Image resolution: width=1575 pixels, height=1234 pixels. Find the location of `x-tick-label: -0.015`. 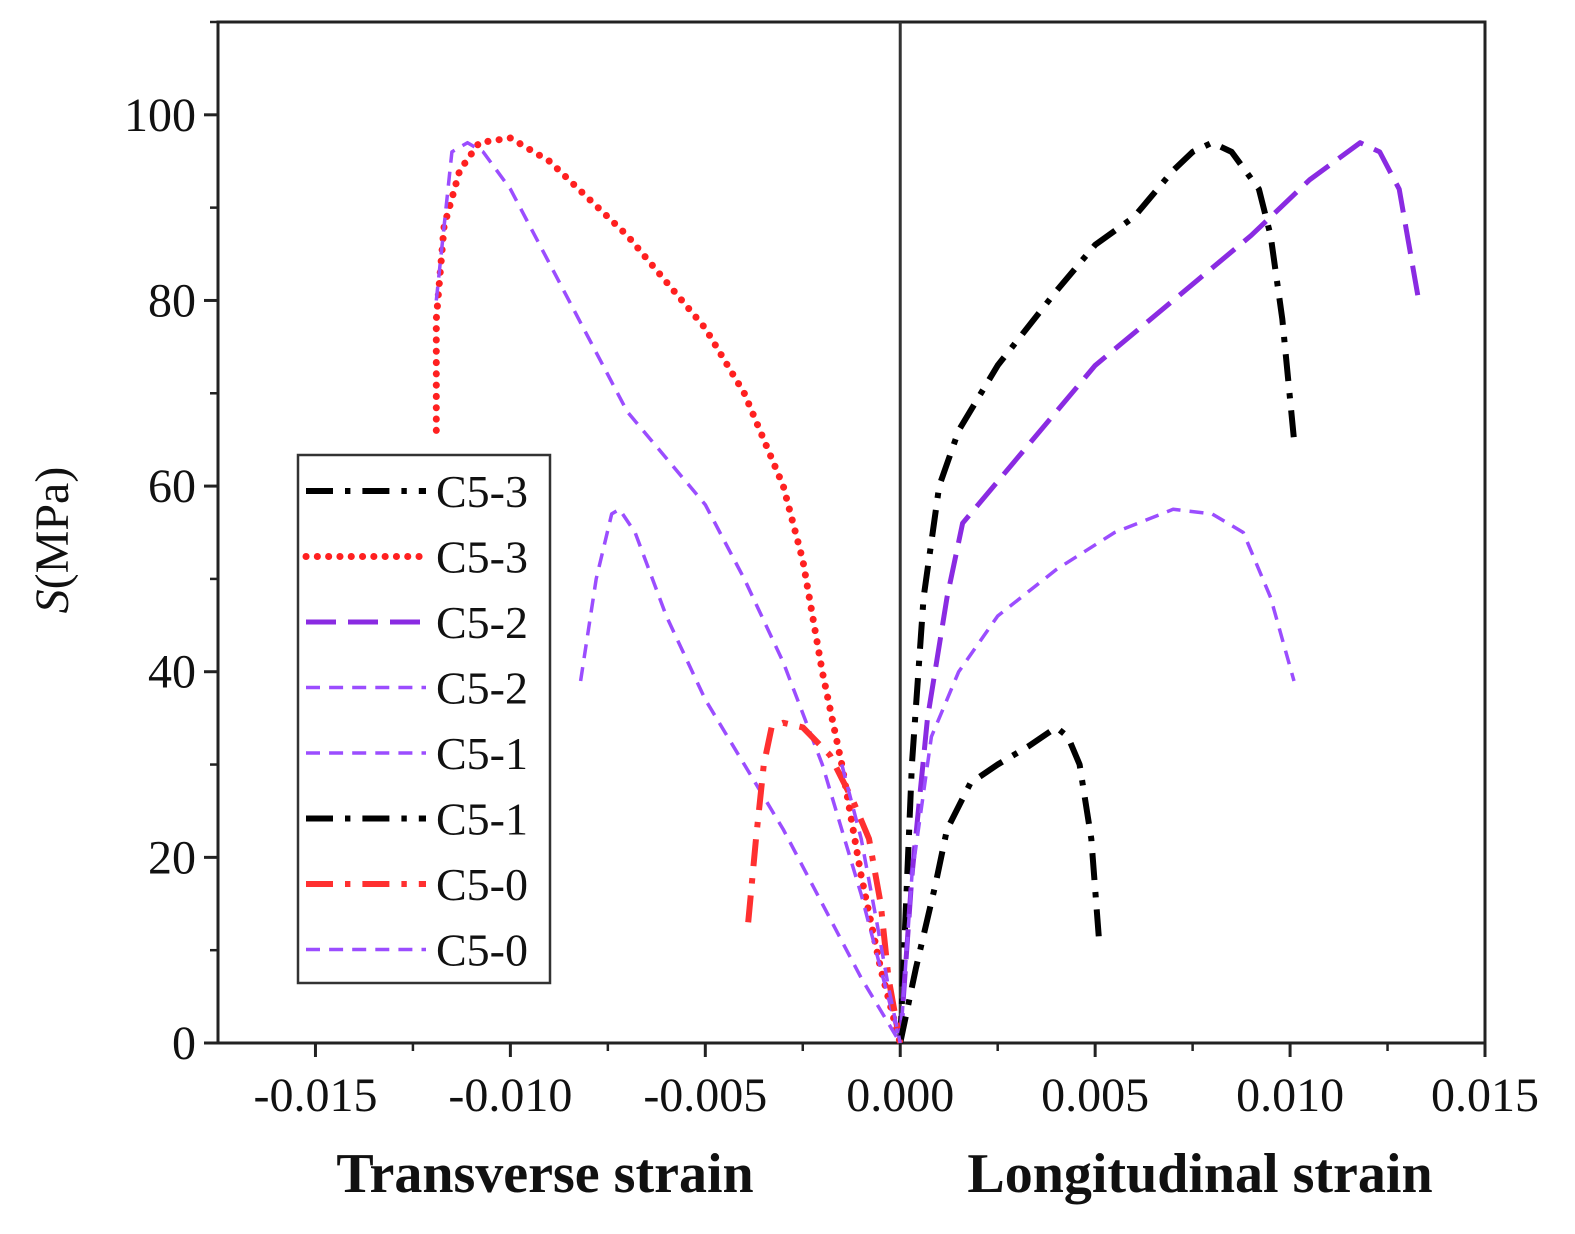

x-tick-label: -0.015 is located at coordinates (315, 1095).